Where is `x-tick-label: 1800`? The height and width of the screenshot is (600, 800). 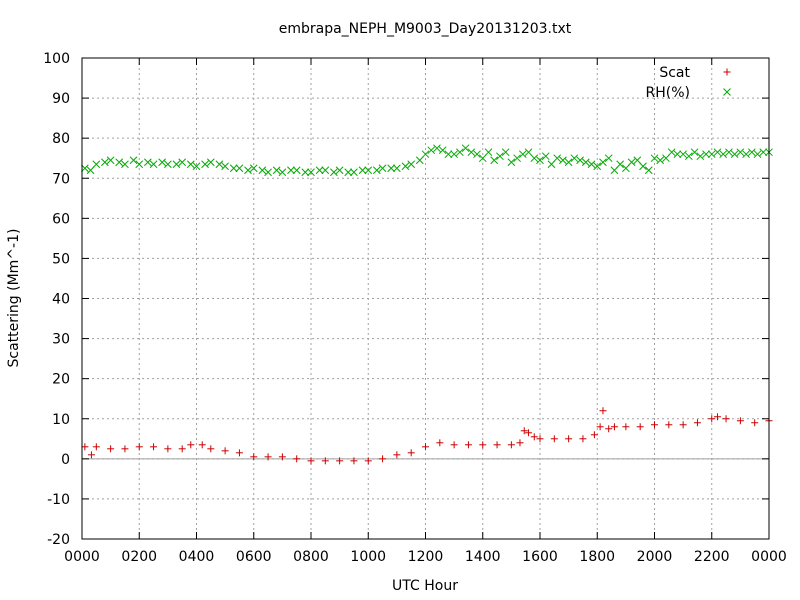
x-tick-label: 1800 is located at coordinates (597, 557).